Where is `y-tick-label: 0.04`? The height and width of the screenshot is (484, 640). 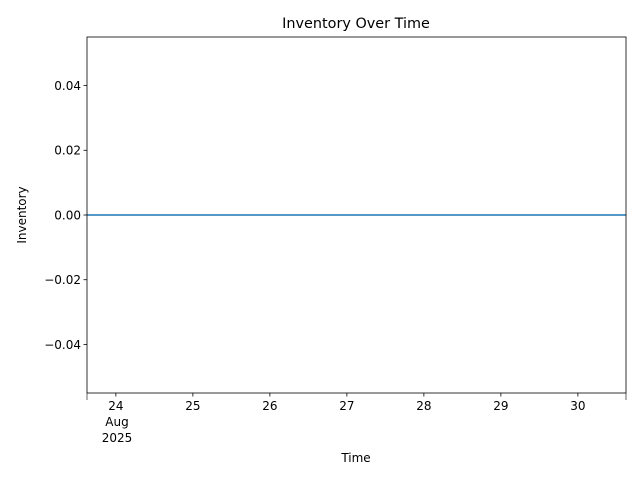 y-tick-label: 0.04 is located at coordinates (67, 86).